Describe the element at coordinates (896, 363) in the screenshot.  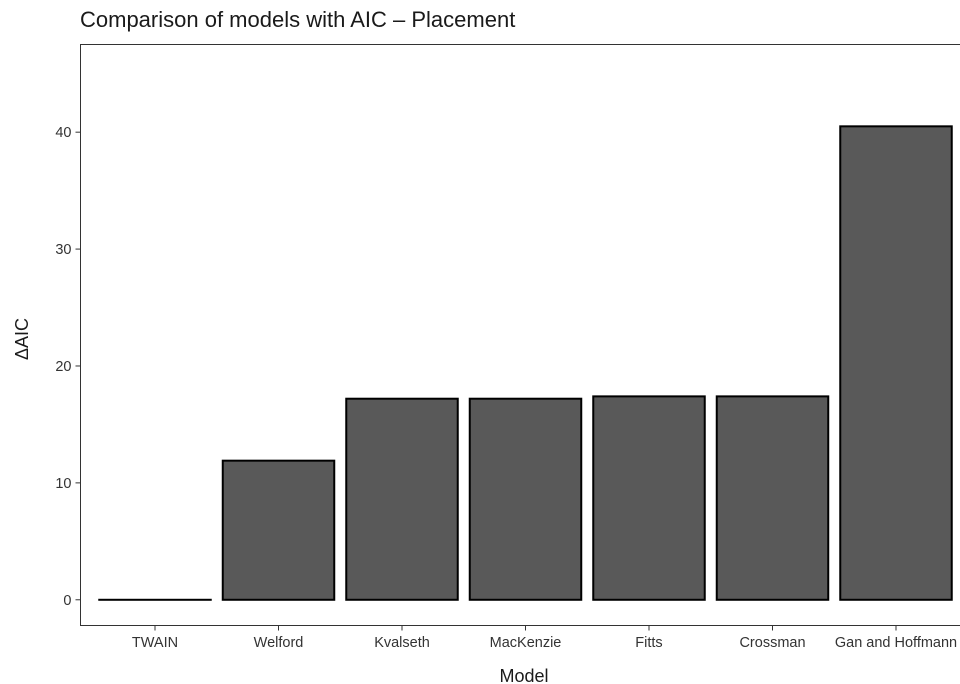
I see `bar-gan-and-hoffmann` at that location.